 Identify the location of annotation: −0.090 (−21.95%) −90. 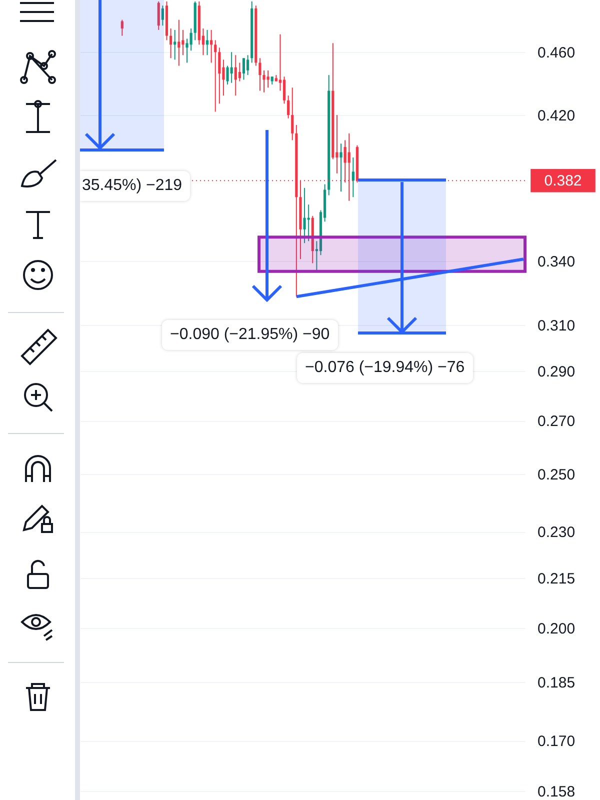
(250, 335).